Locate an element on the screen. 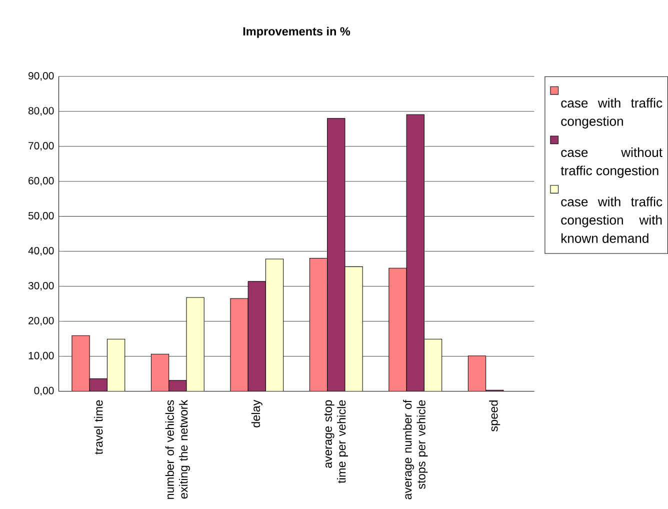 Image resolution: width=668 pixels, height=509 pixels. x-tick-label: number of vehicles exiting the network is located at coordinates (177, 450).